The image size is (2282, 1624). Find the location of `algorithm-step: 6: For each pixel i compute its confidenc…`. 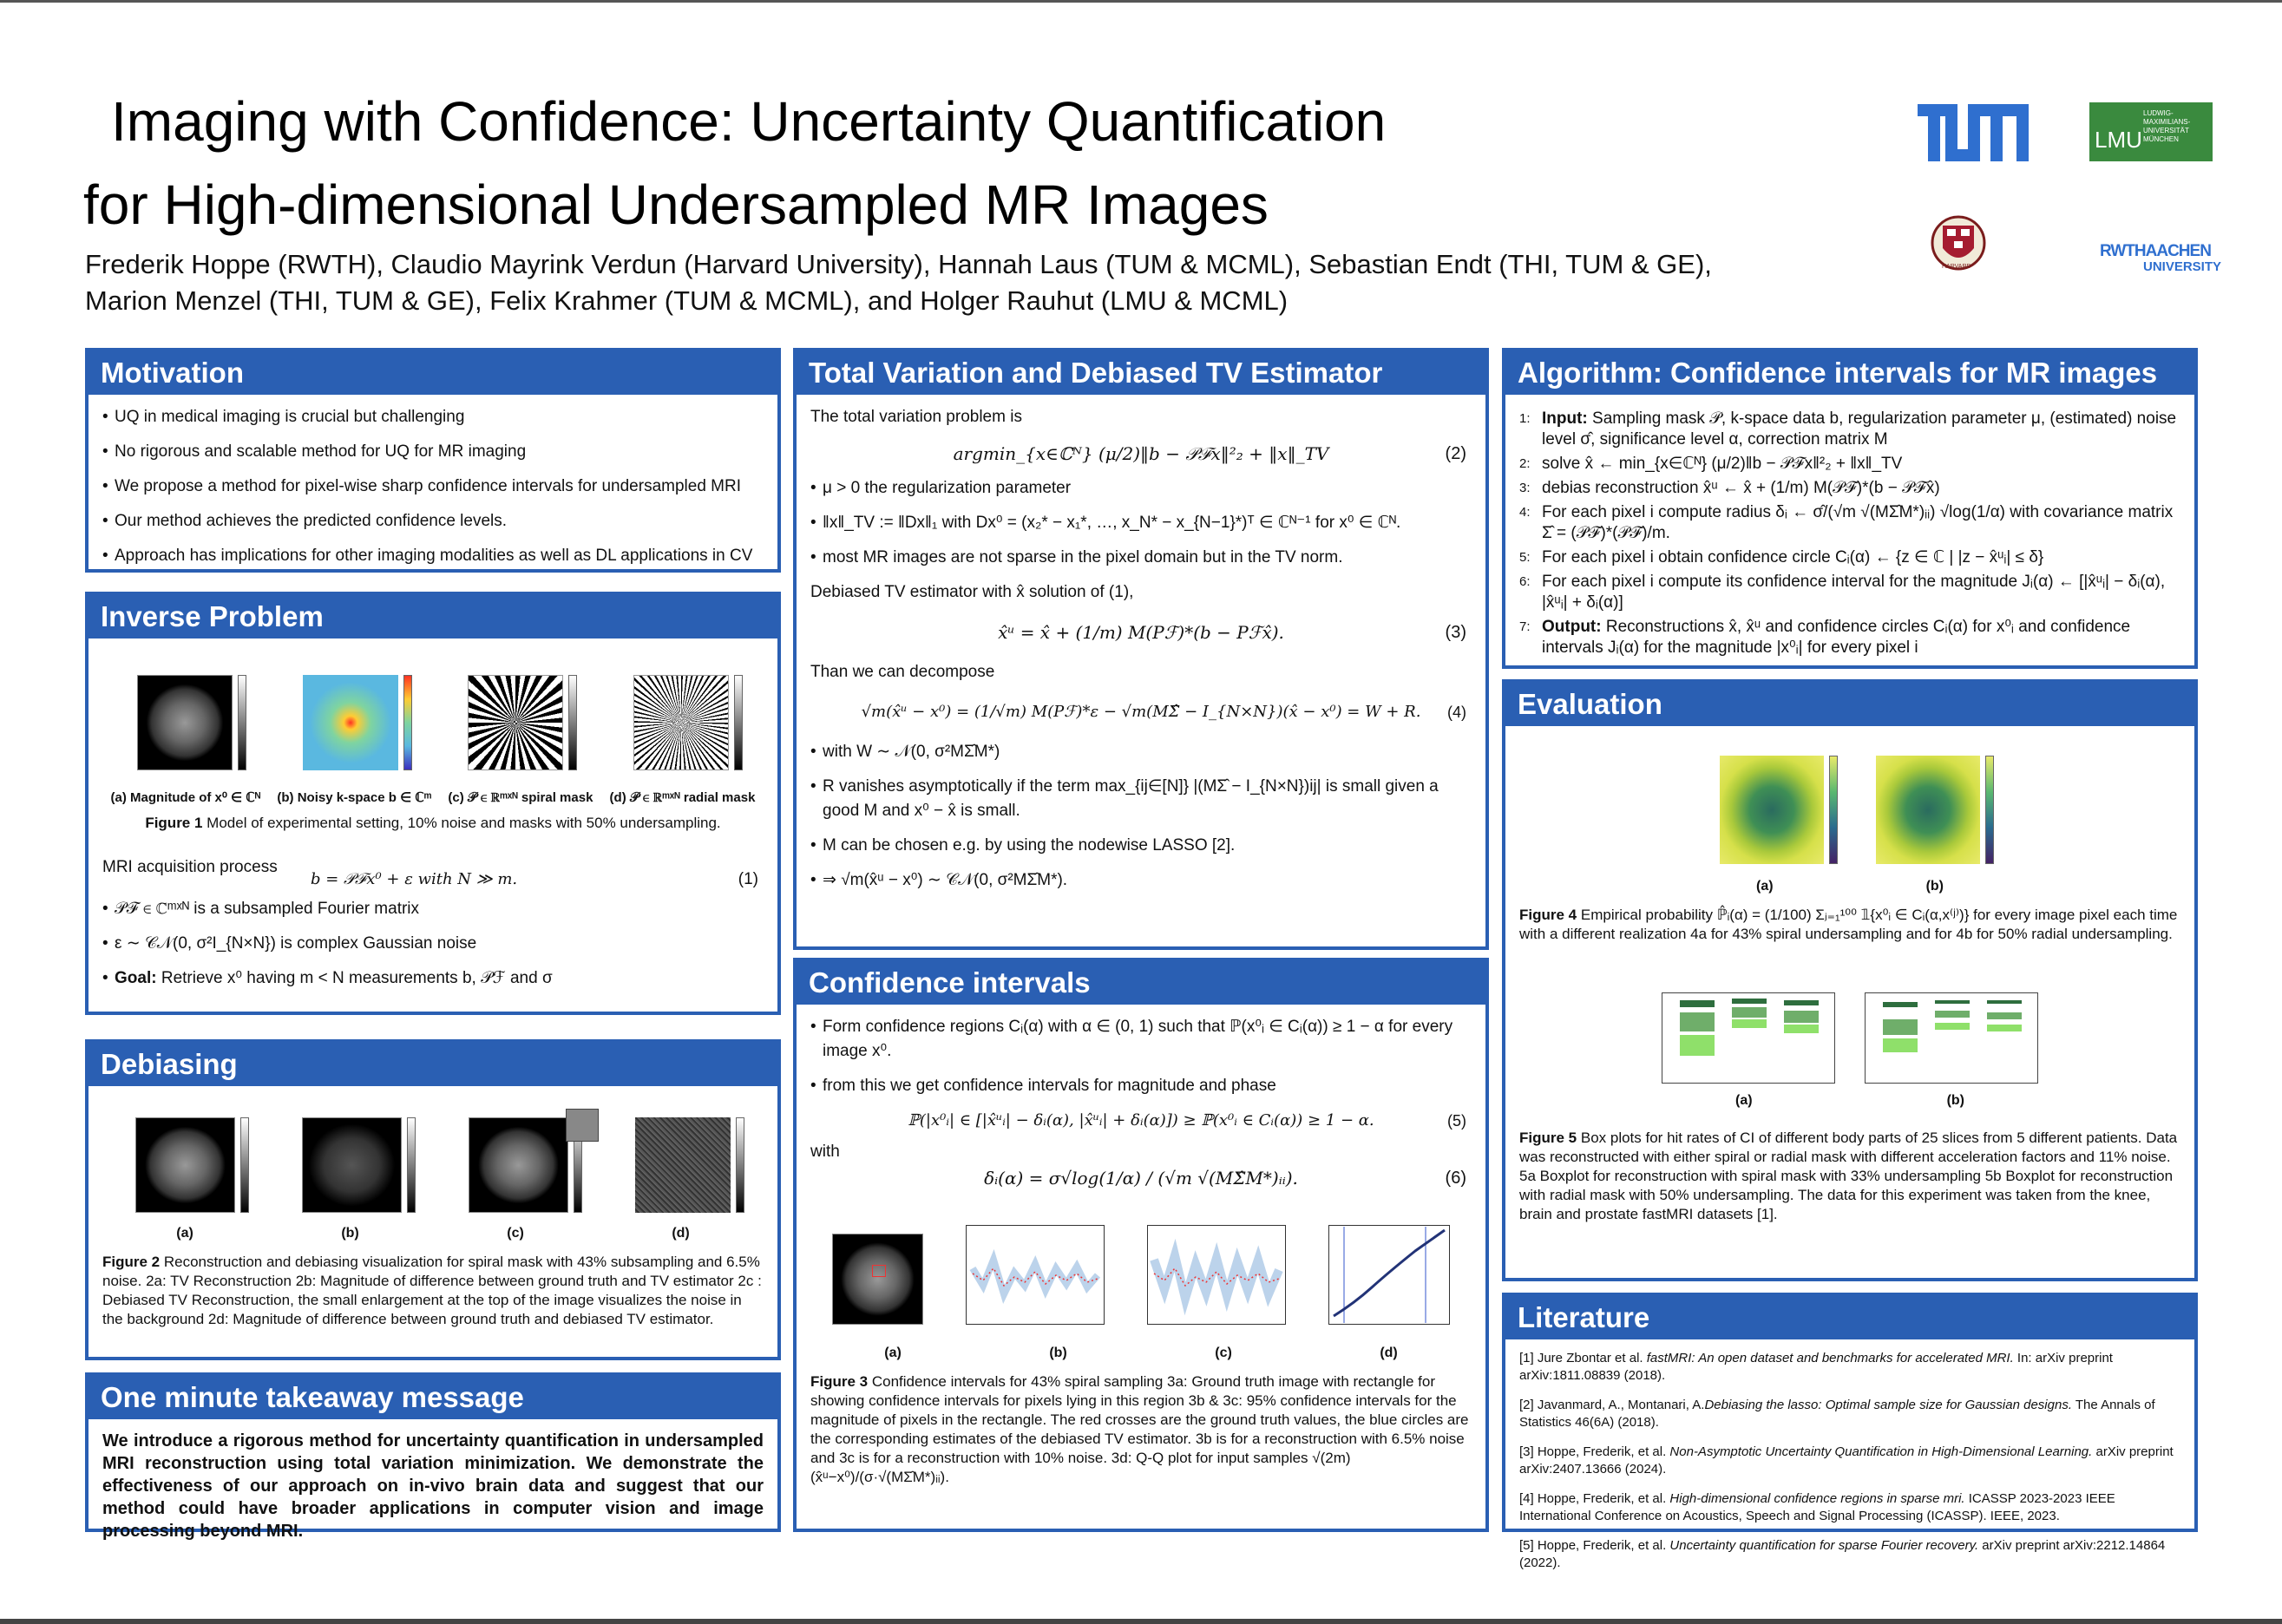

algorithm-step: 6: For each pixel i compute its confidenc… is located at coordinates (1843, 592).